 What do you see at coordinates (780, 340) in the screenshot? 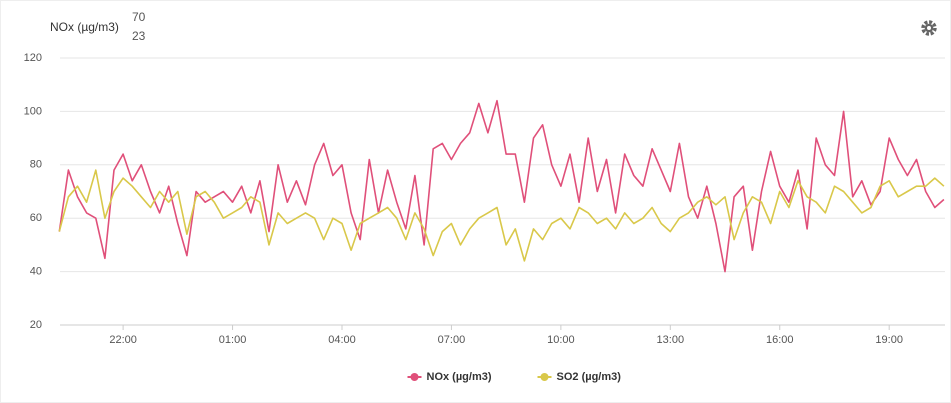
I see `x-tick-label: 16:00` at bounding box center [780, 340].